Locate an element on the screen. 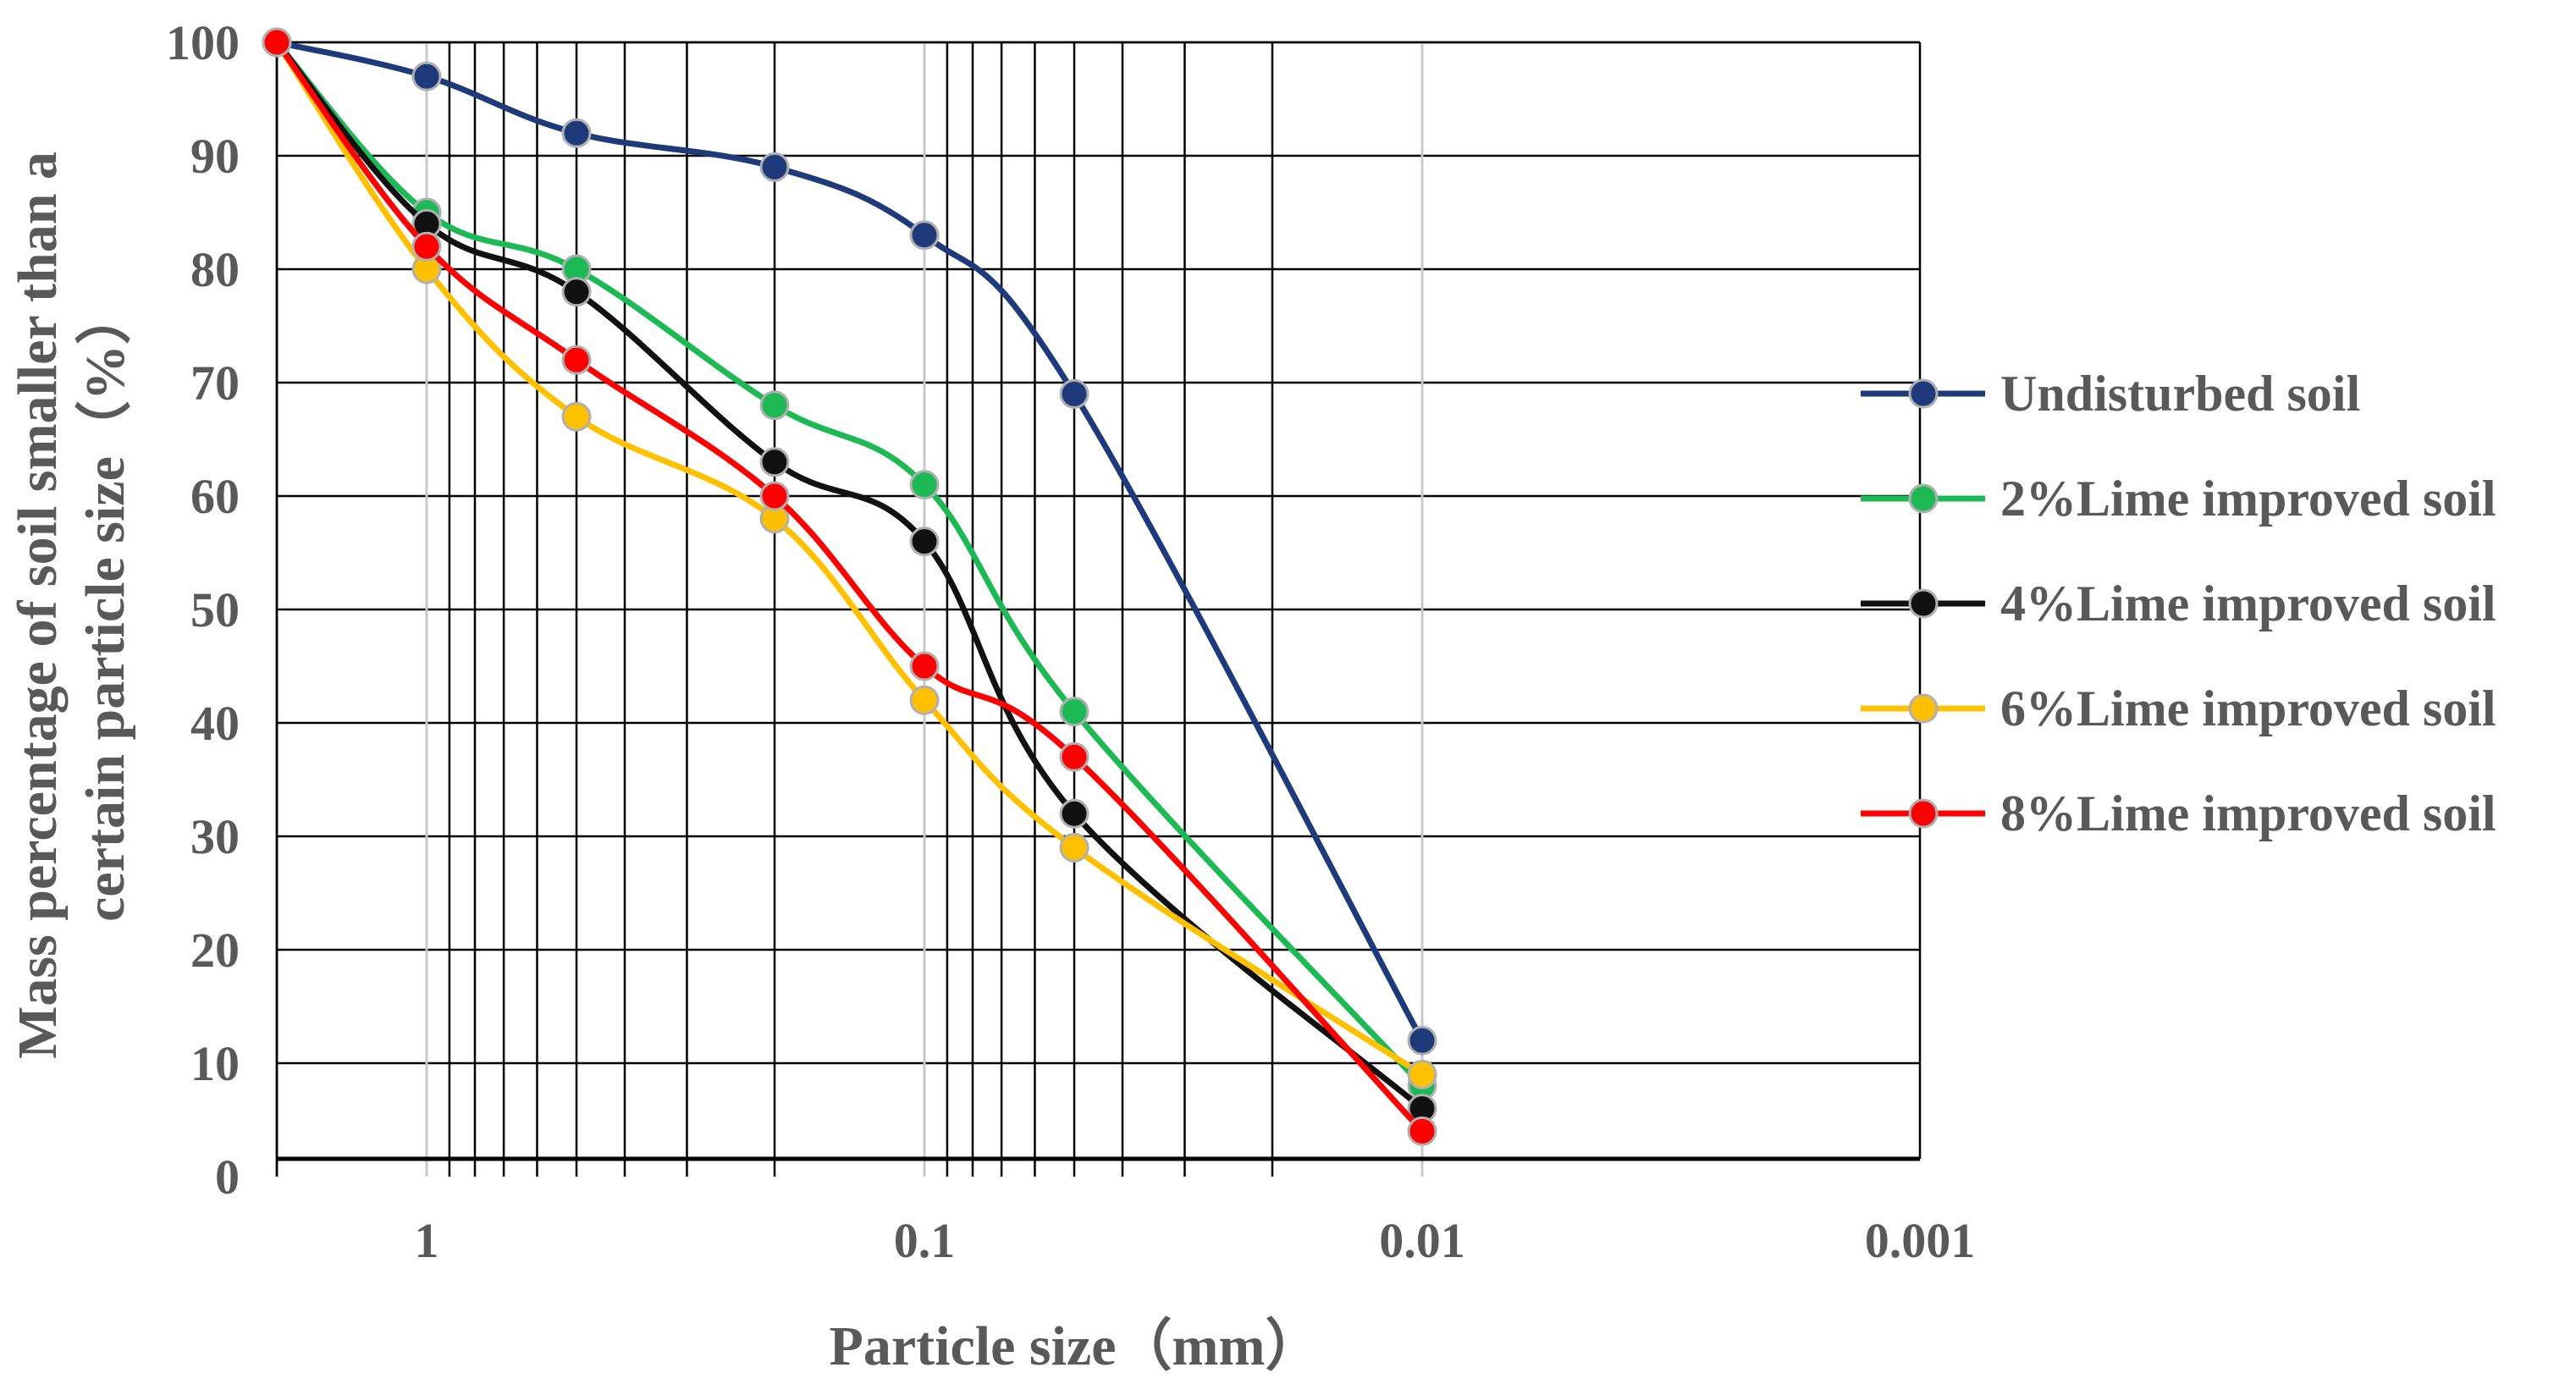  legend-label: 6%Lime improved soil is located at coordinates (2248, 708).